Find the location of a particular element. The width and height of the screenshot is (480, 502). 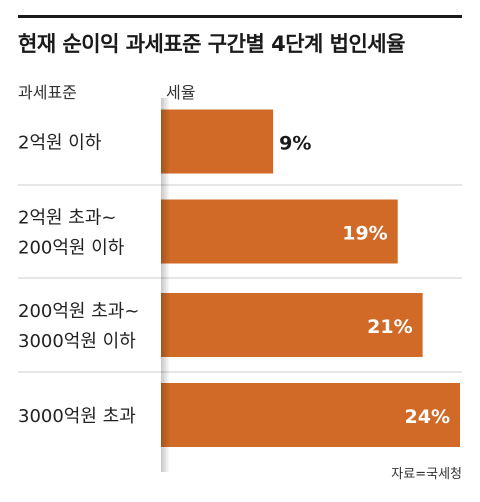

category-label: 3000억원 이하 is located at coordinates (77, 341).